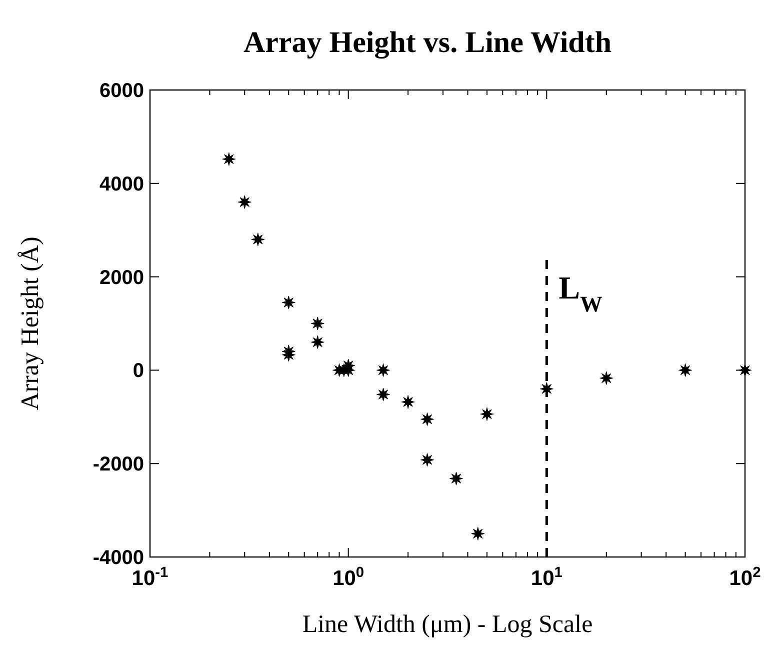 The image size is (767, 654). Describe the element at coordinates (348, 577) in the screenshot. I see `x-tick-label: 10$^{0}$` at that location.